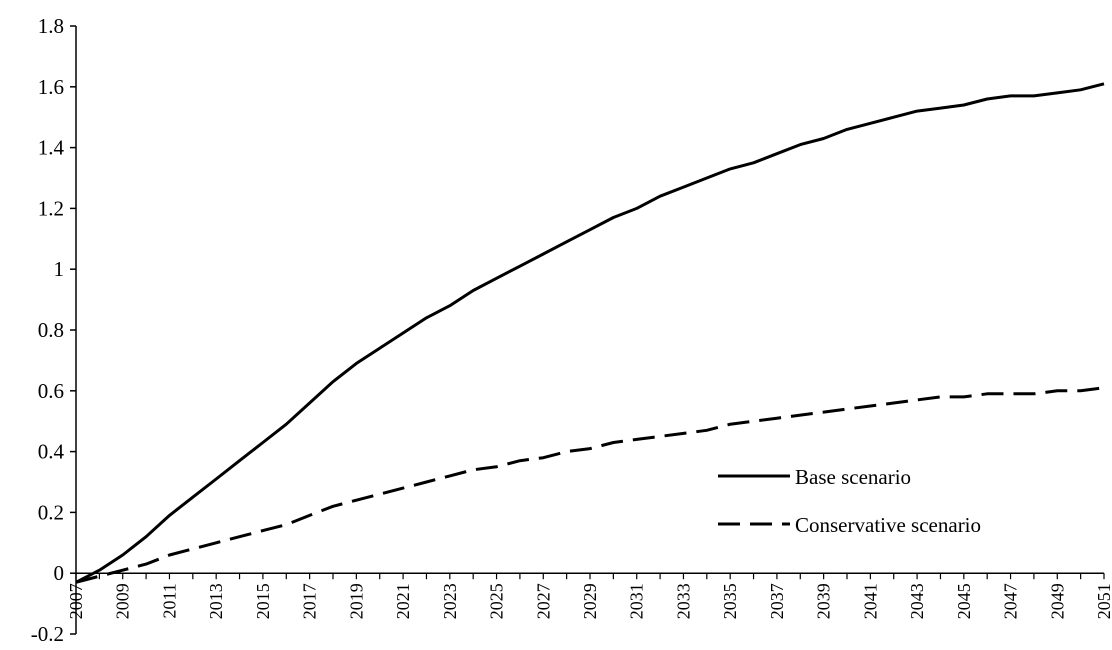 The height and width of the screenshot is (650, 1112). What do you see at coordinates (777, 601) in the screenshot?
I see `x-tick-label: 2037` at bounding box center [777, 601].